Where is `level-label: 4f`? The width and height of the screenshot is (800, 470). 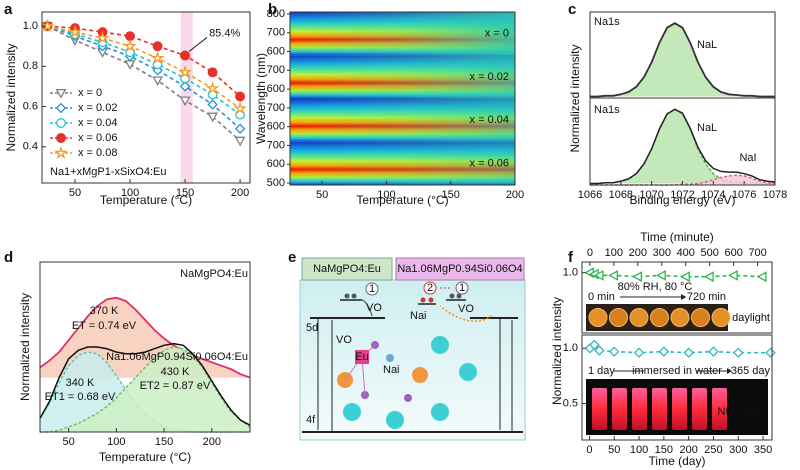
level-label: 4f is located at coordinates (311, 420).